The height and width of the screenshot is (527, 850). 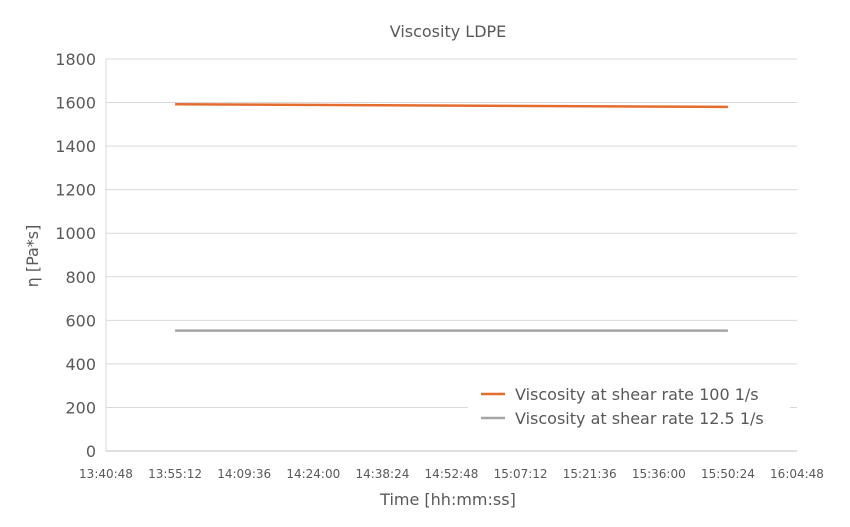 What do you see at coordinates (75, 255) in the screenshot?
I see `y-tick-labels: 0 200 400 600 800 1000 1200 1400 1600 1800` at bounding box center [75, 255].